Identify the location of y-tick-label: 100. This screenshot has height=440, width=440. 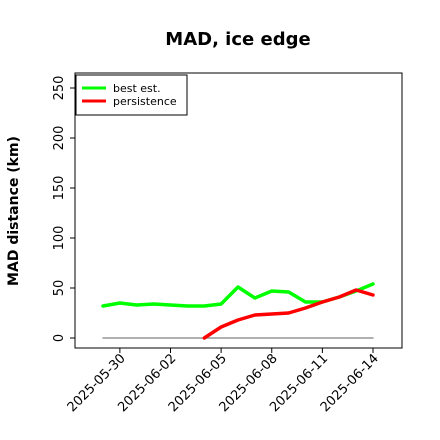
(59, 238).